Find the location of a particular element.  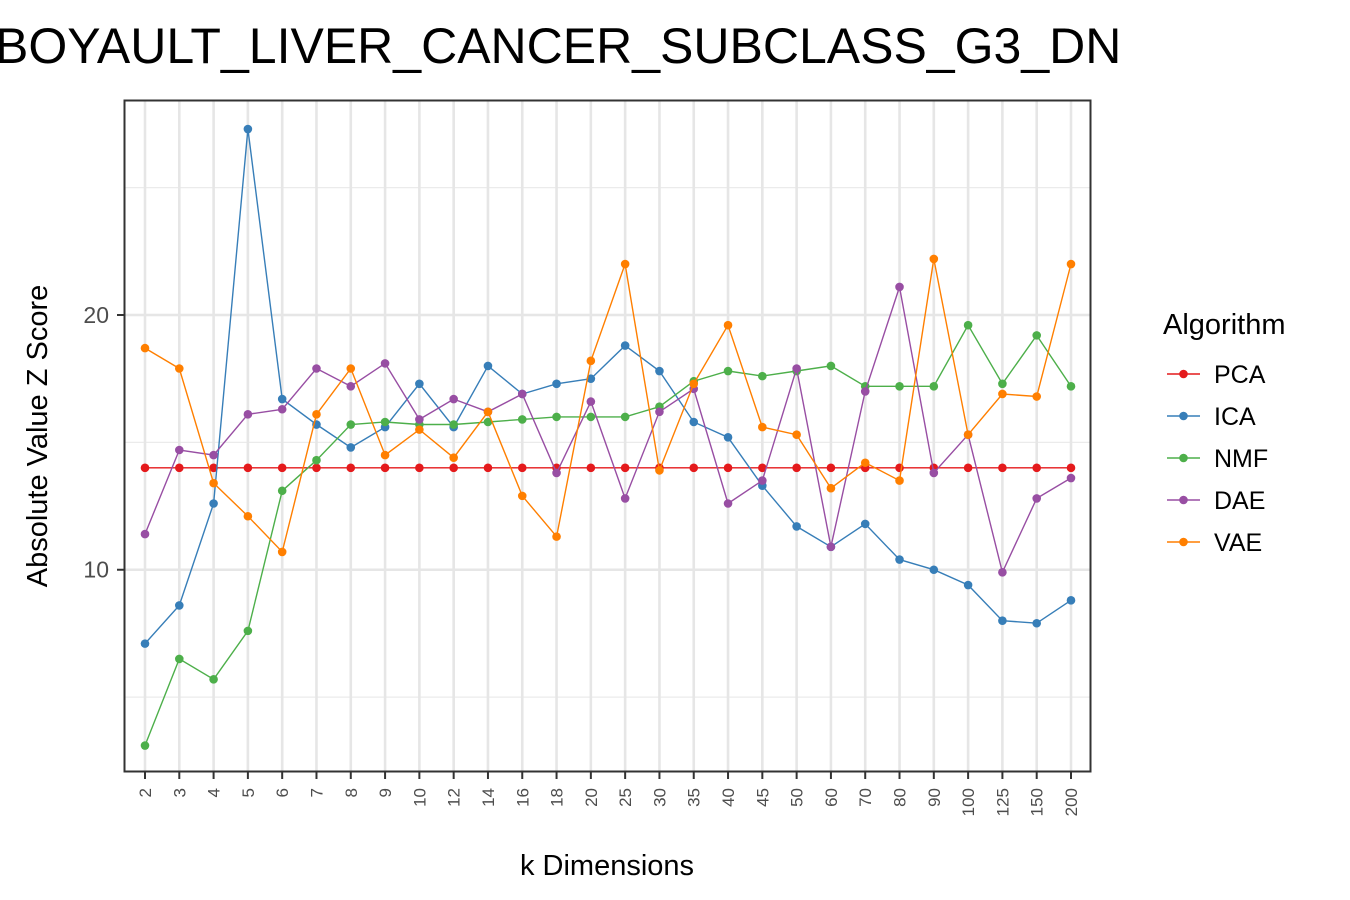

legend-label-pca: PCA is located at coordinates (1240, 375).